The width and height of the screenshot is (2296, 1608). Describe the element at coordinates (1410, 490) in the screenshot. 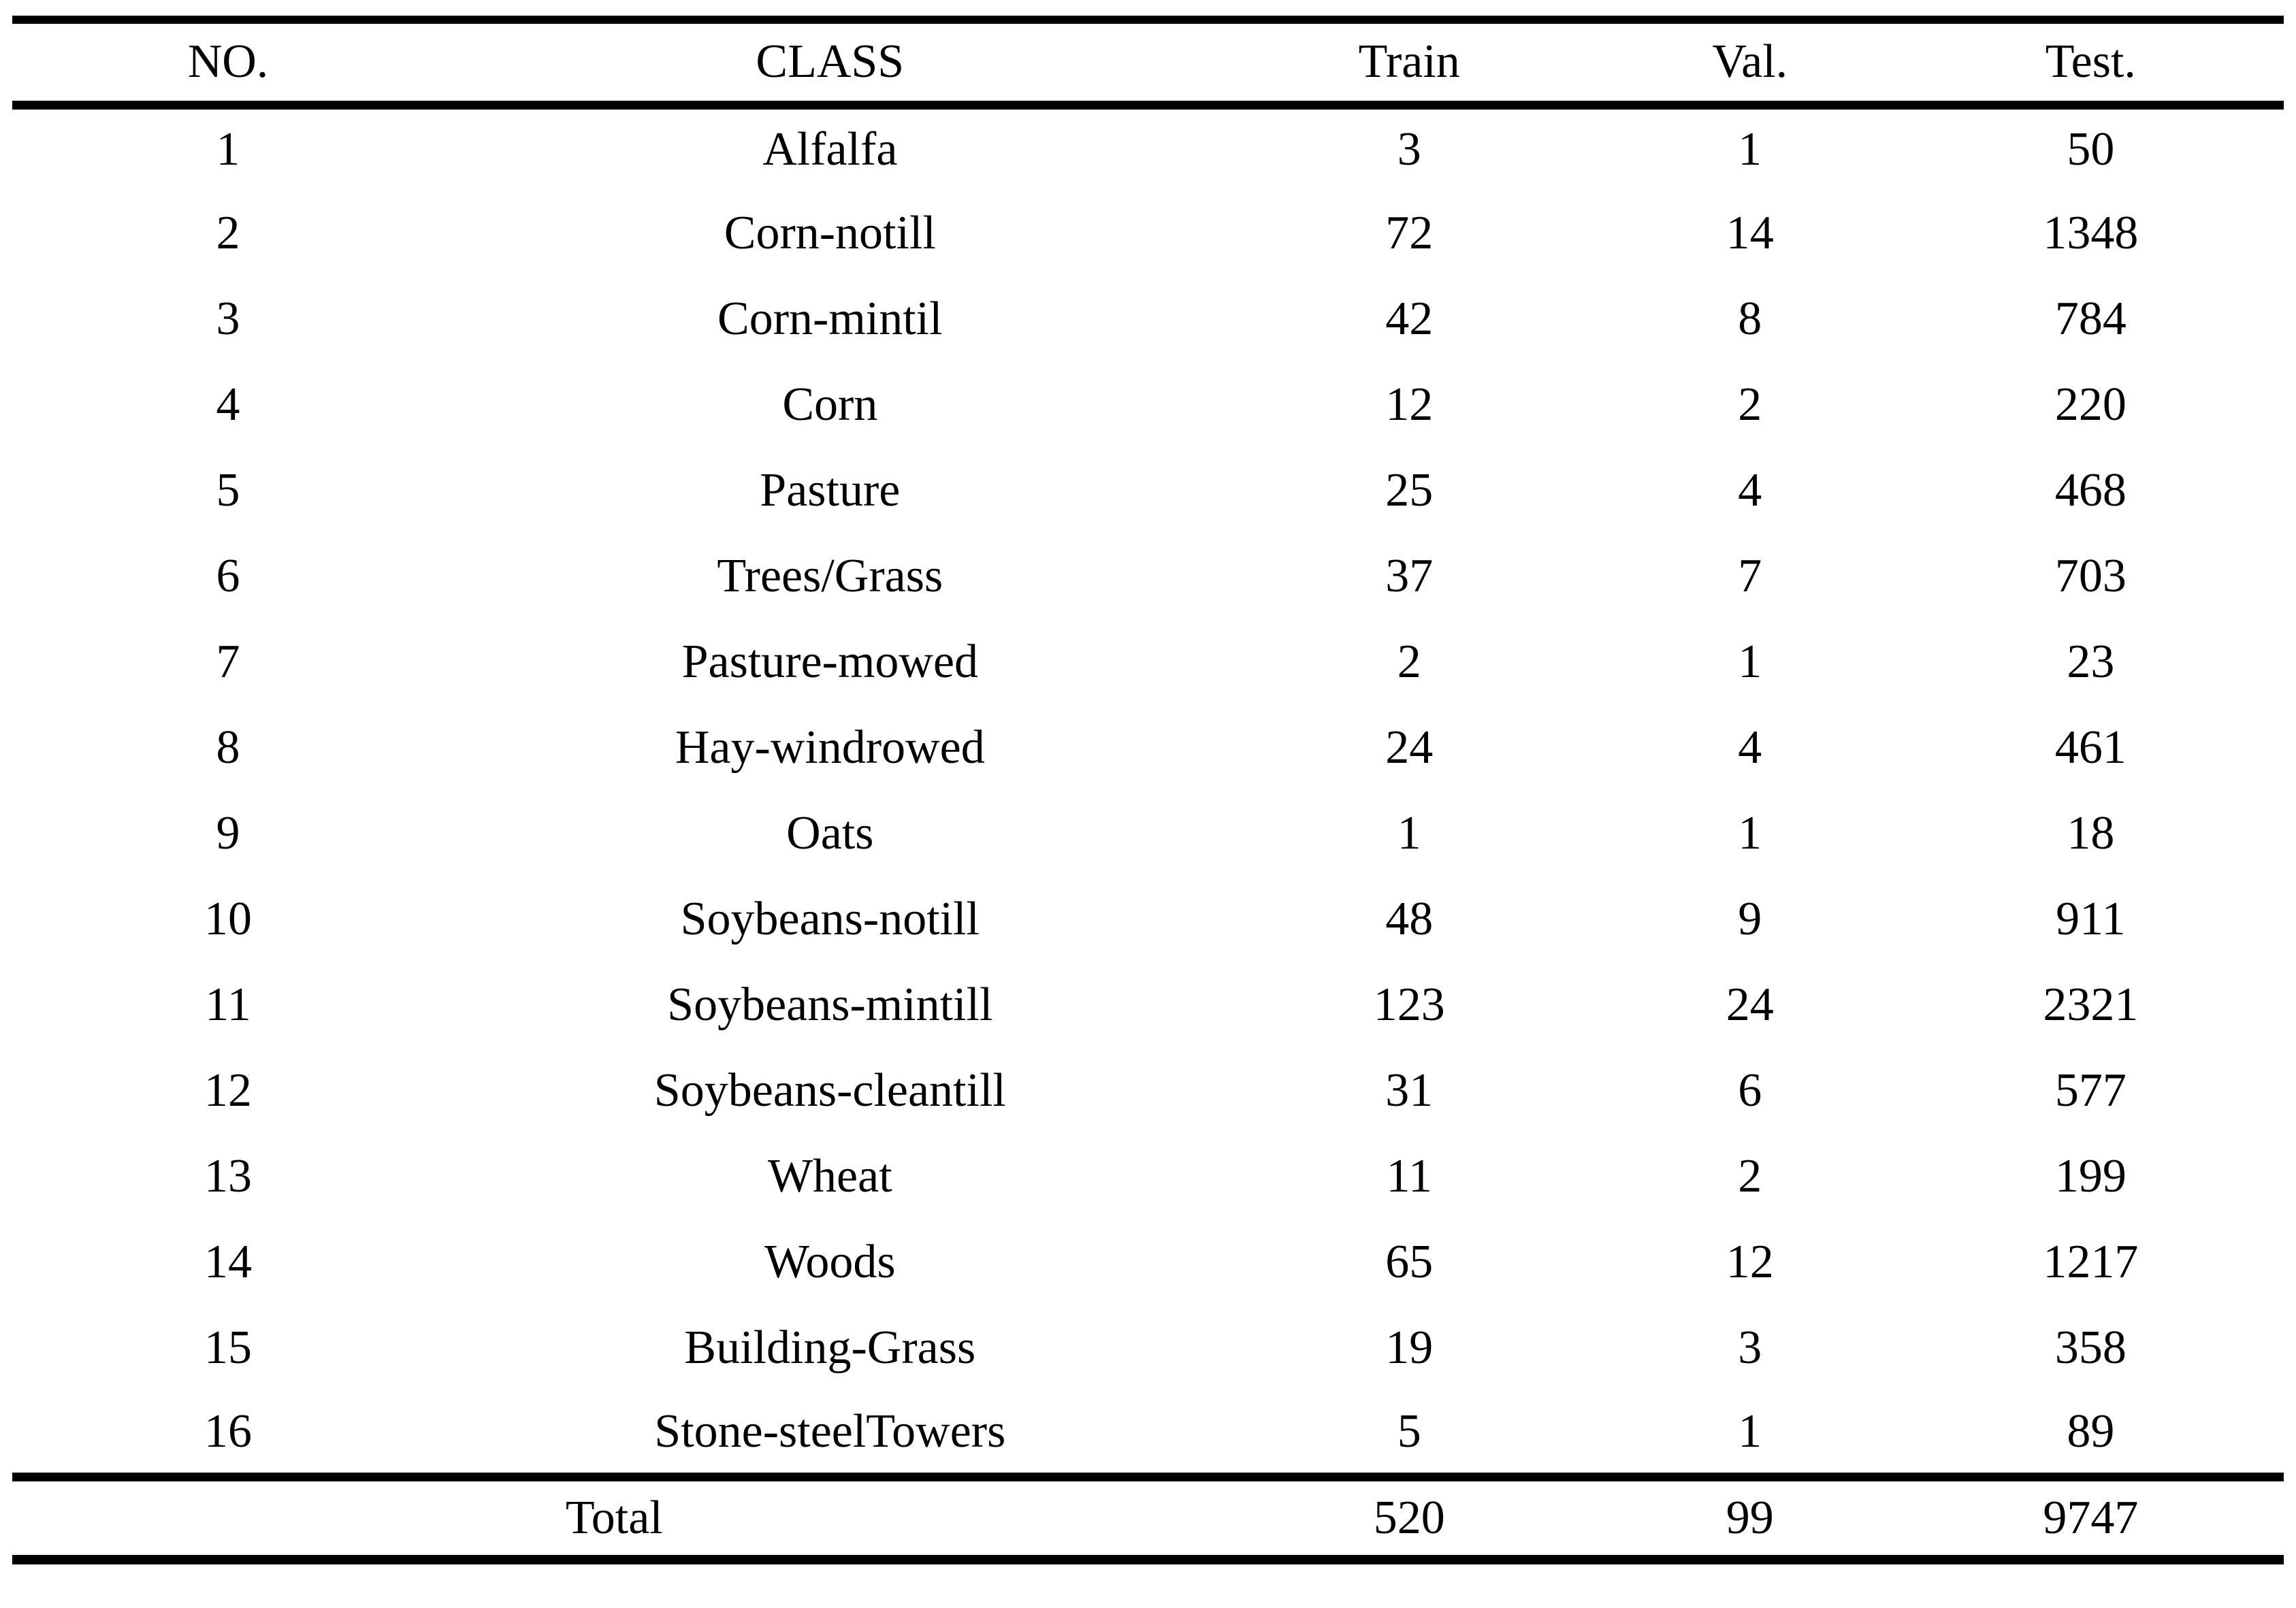

I see `cell-train: 25` at that location.